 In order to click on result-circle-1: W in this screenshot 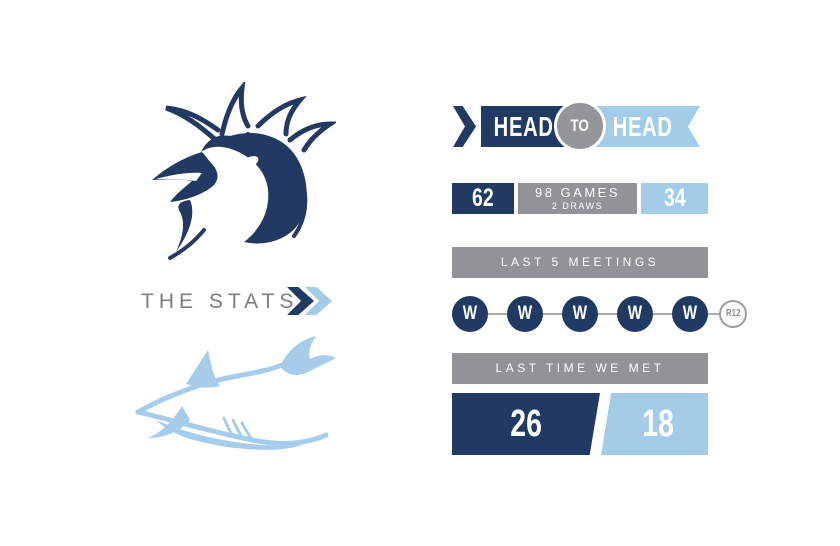, I will do `click(470, 314)`.